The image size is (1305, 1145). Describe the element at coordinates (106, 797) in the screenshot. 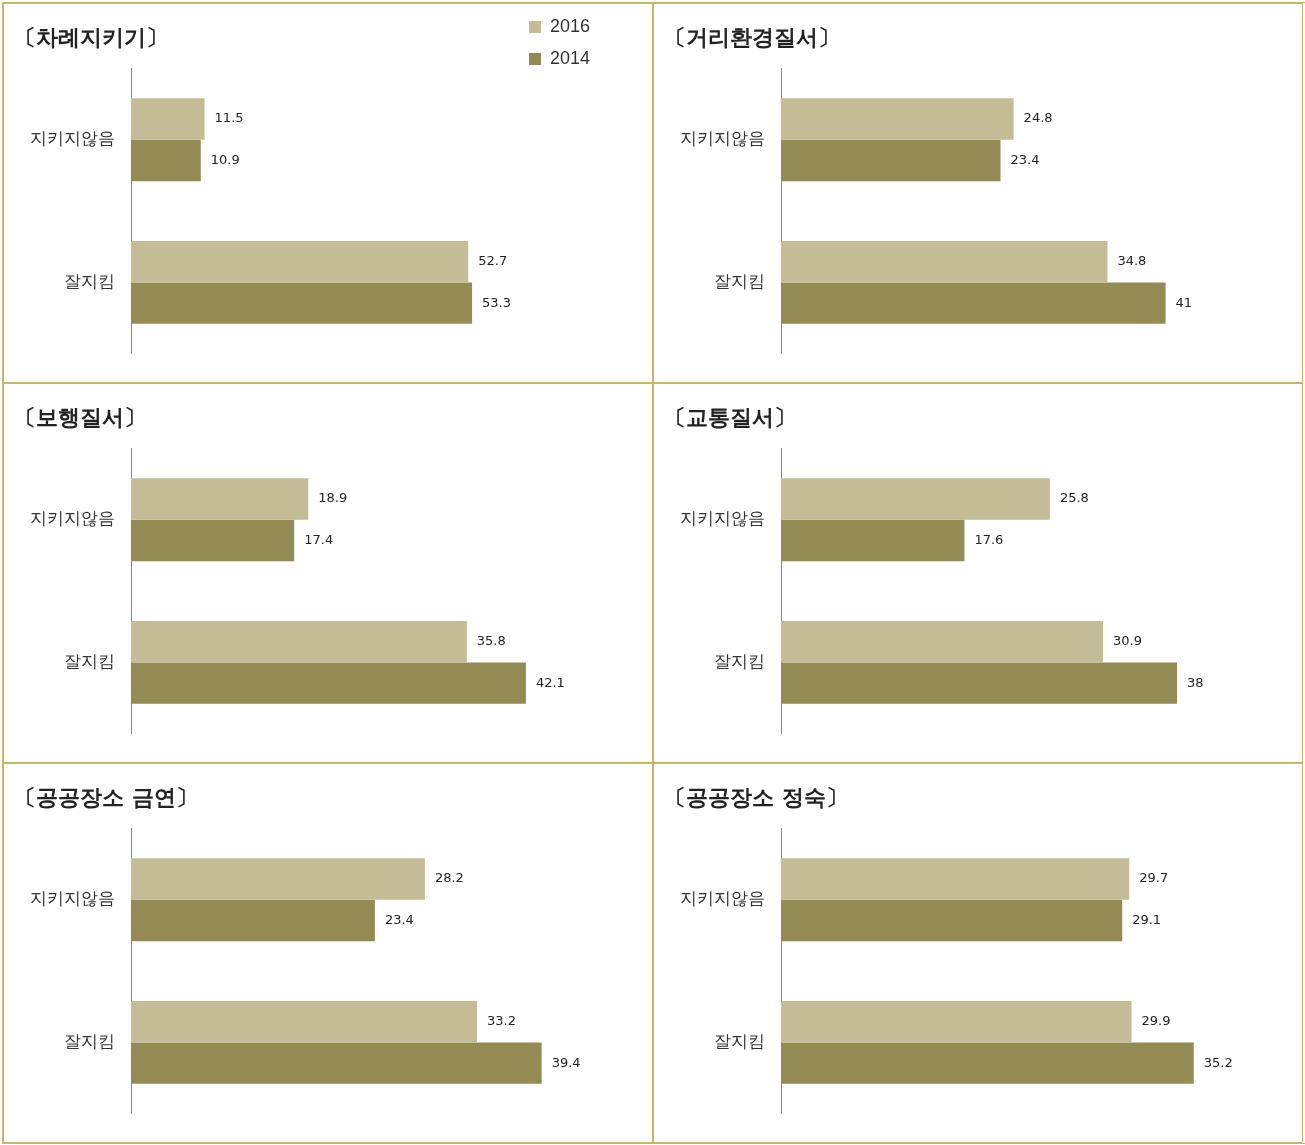

I see `chart-title: 〔공공장소 금연〕` at that location.